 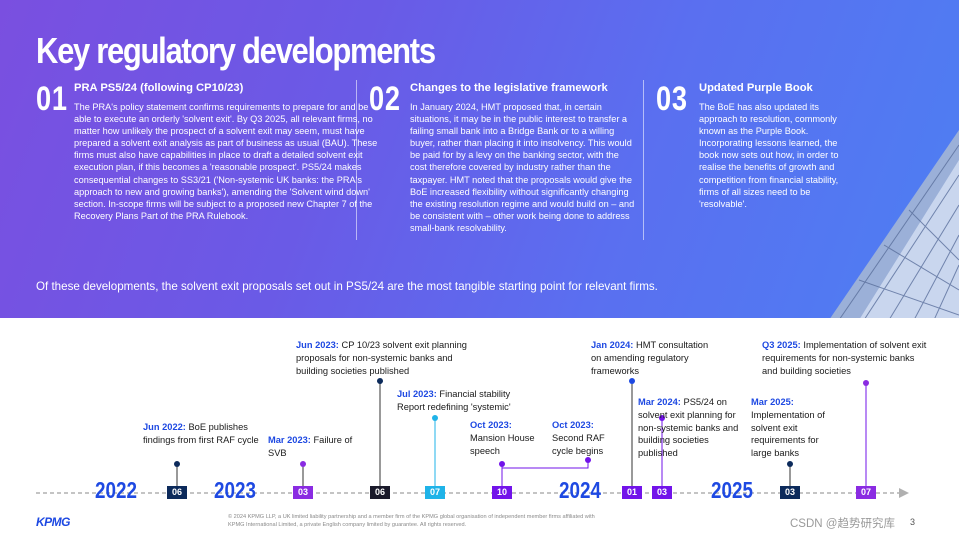 I want to click on event-mar-2023: Mar 2023: Failure of SVB, so click(x=310, y=446).